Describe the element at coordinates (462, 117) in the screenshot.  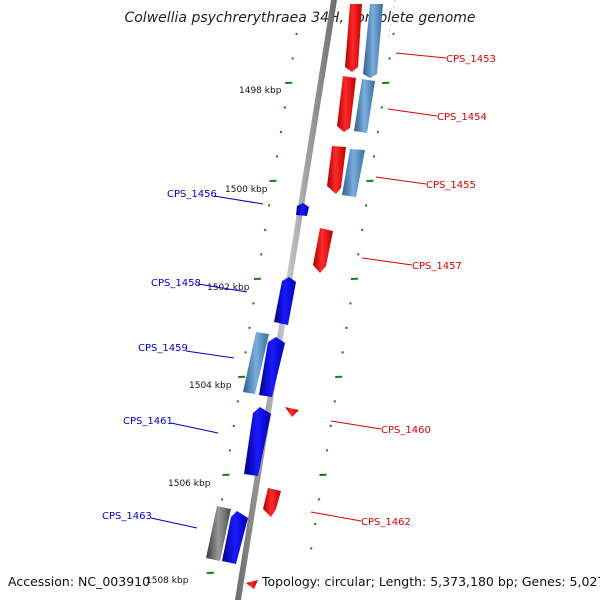
I see `gene-label-cps-1454: CPS_1454` at that location.